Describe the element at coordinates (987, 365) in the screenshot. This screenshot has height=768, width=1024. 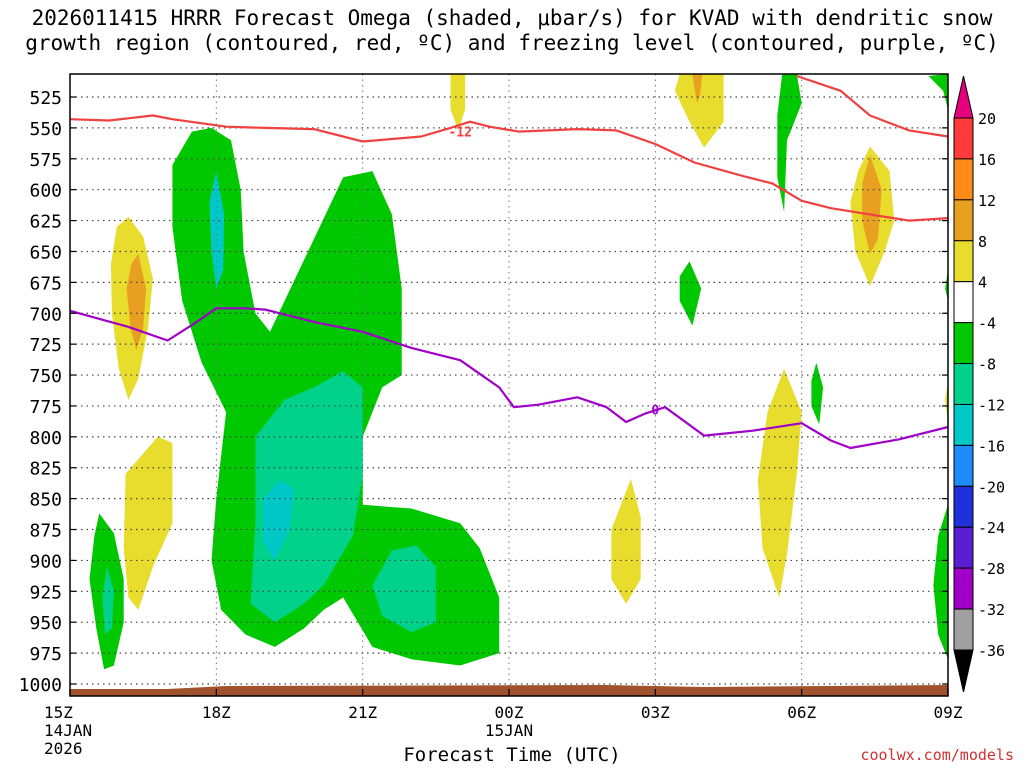
I see `colorbar-label--8: -8` at that location.